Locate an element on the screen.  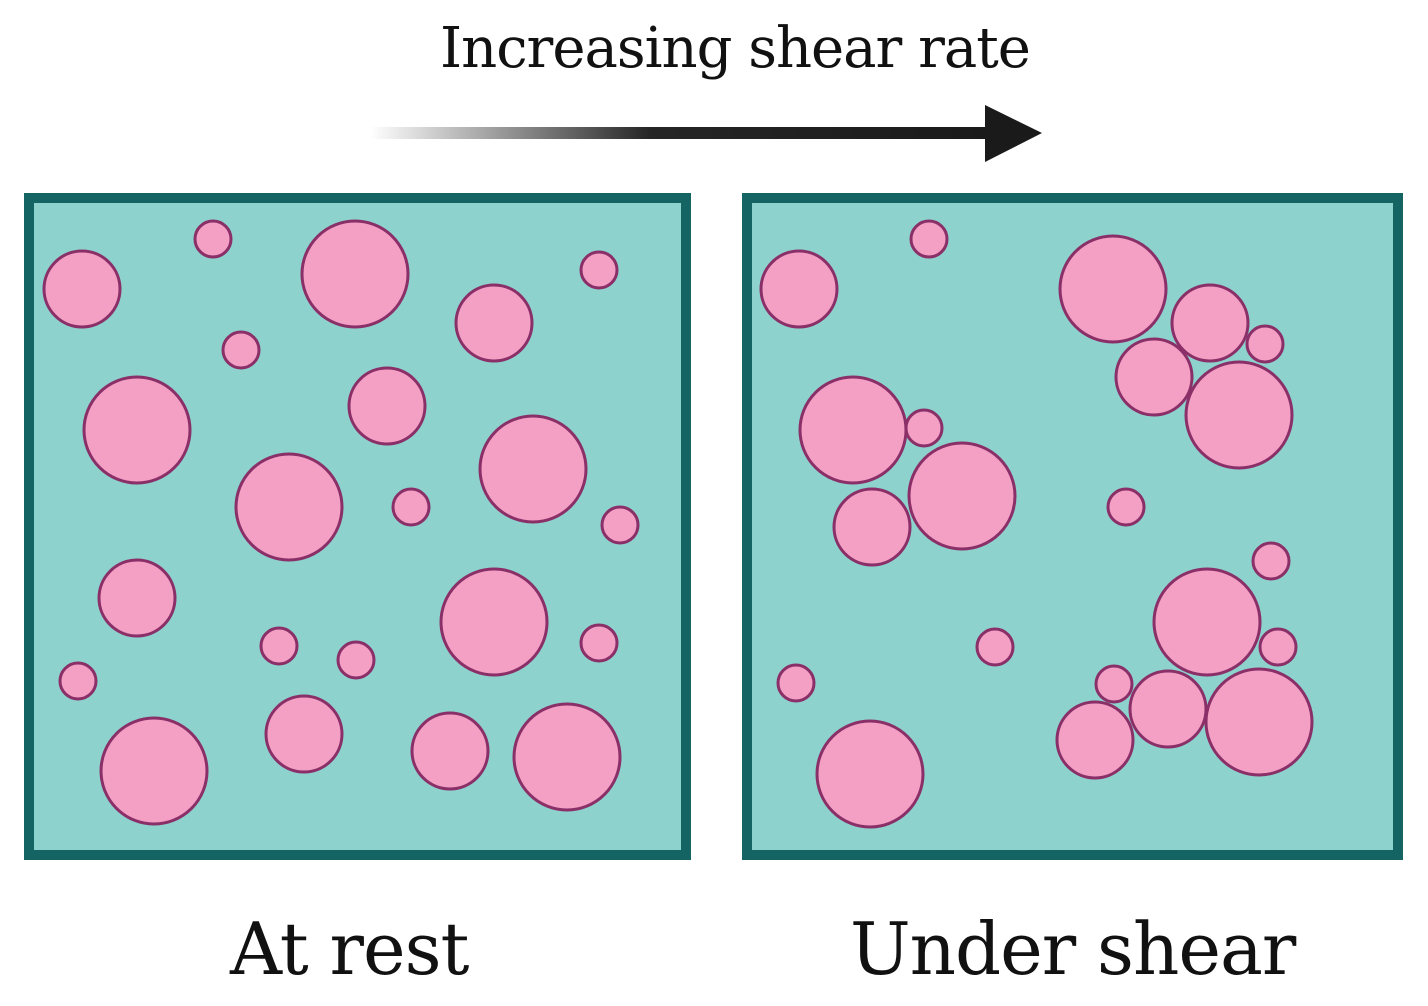
panel-label-under-shear: Under shear is located at coordinates (1073, 949).